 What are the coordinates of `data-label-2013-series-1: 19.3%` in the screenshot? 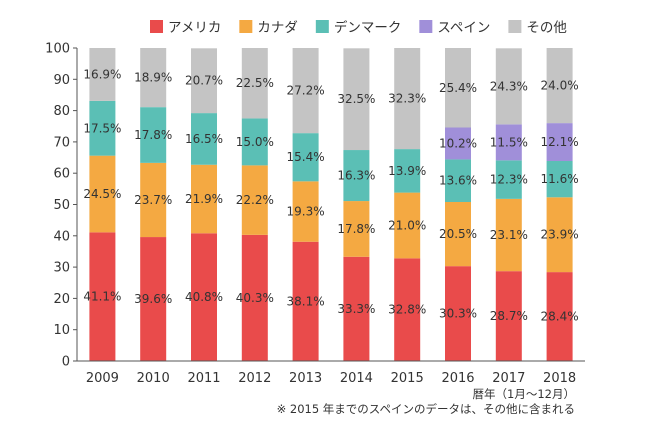 It's located at (306, 212).